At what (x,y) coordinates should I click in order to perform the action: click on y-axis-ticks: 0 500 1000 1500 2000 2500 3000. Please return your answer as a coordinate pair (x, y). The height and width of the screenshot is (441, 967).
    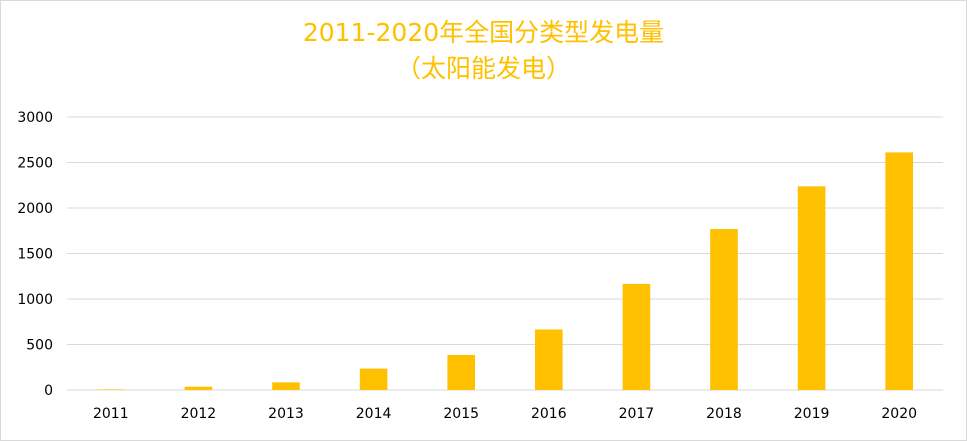
    Looking at the image, I should click on (35, 254).